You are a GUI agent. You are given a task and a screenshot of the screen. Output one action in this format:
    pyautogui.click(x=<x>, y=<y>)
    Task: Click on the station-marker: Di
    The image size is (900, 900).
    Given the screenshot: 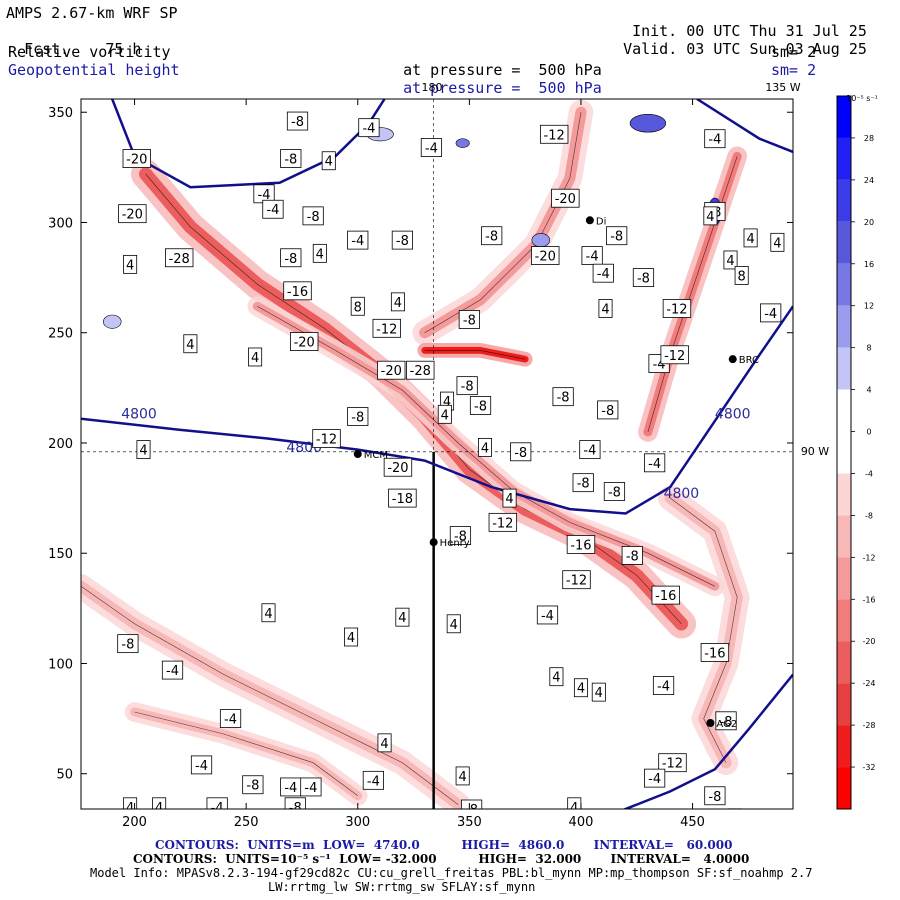 What is the action you would take?
    pyautogui.click(x=595, y=221)
    